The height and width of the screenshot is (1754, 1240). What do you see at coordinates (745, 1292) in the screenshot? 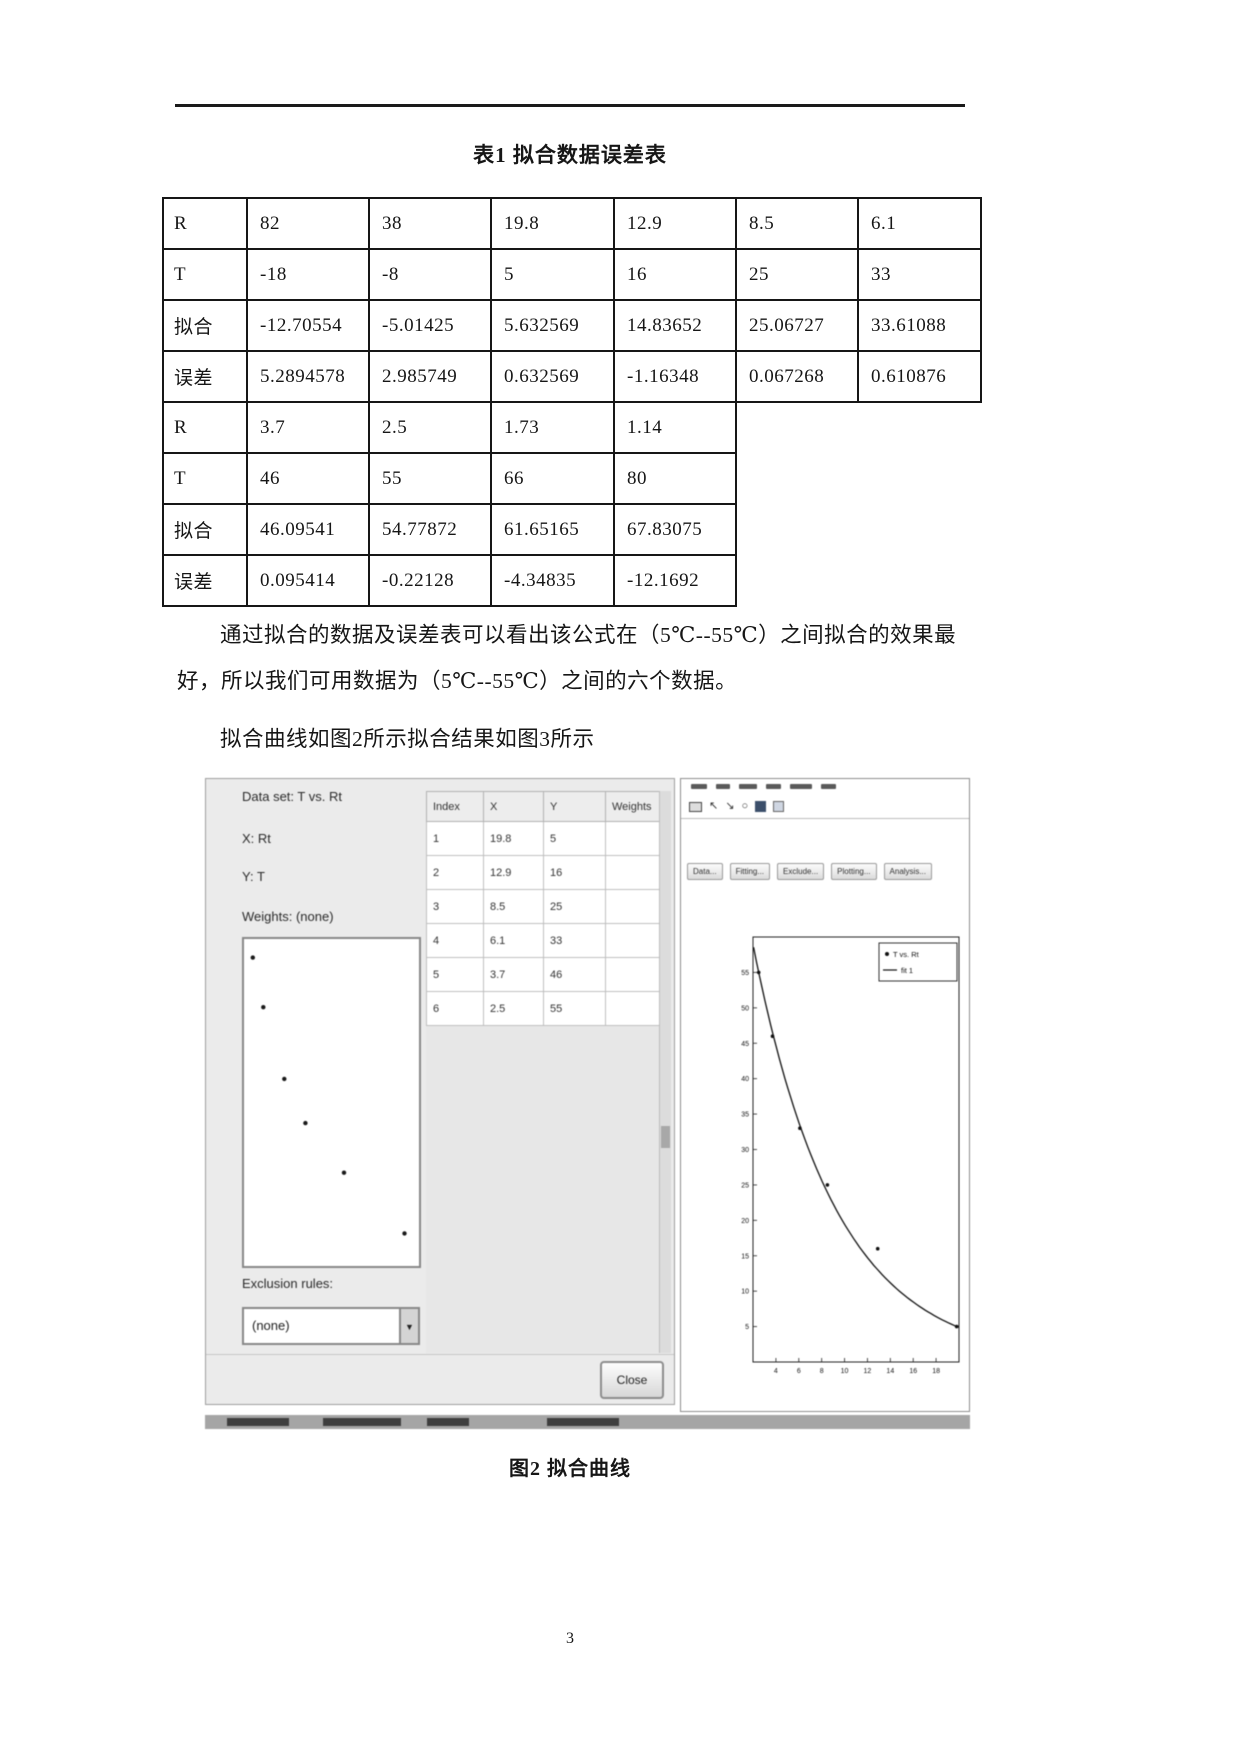
I see `y-tick-label: 10` at bounding box center [745, 1292].